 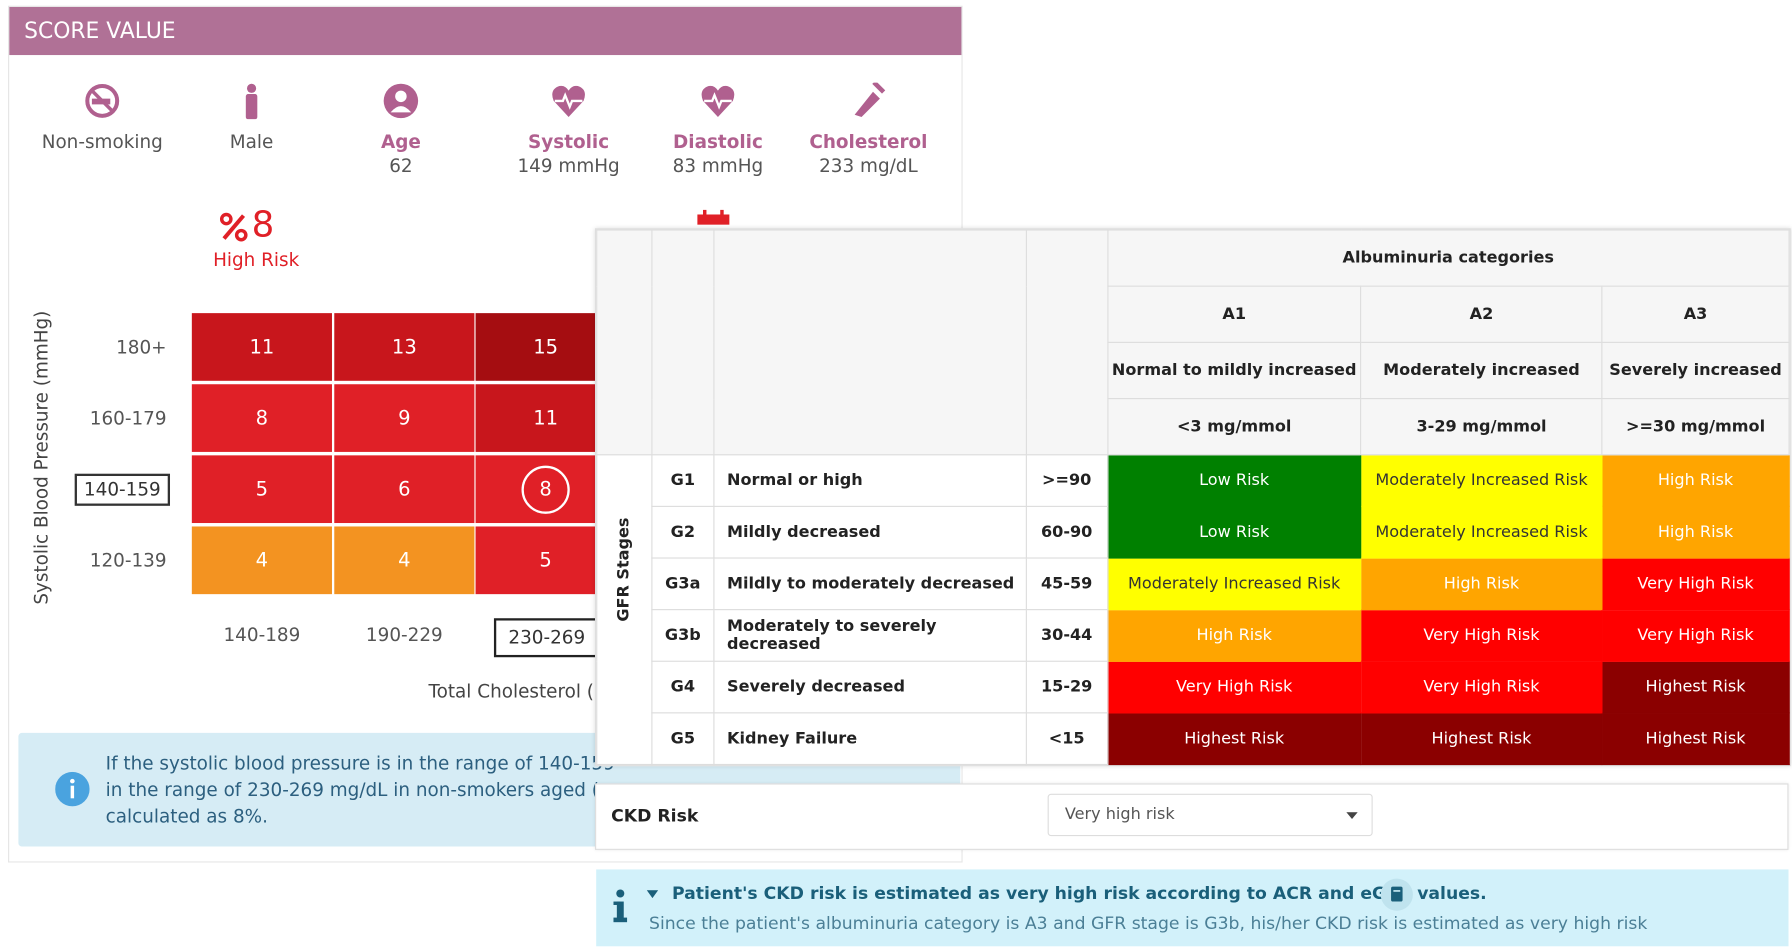 What do you see at coordinates (1352, 815) in the screenshot?
I see `caret` at bounding box center [1352, 815].